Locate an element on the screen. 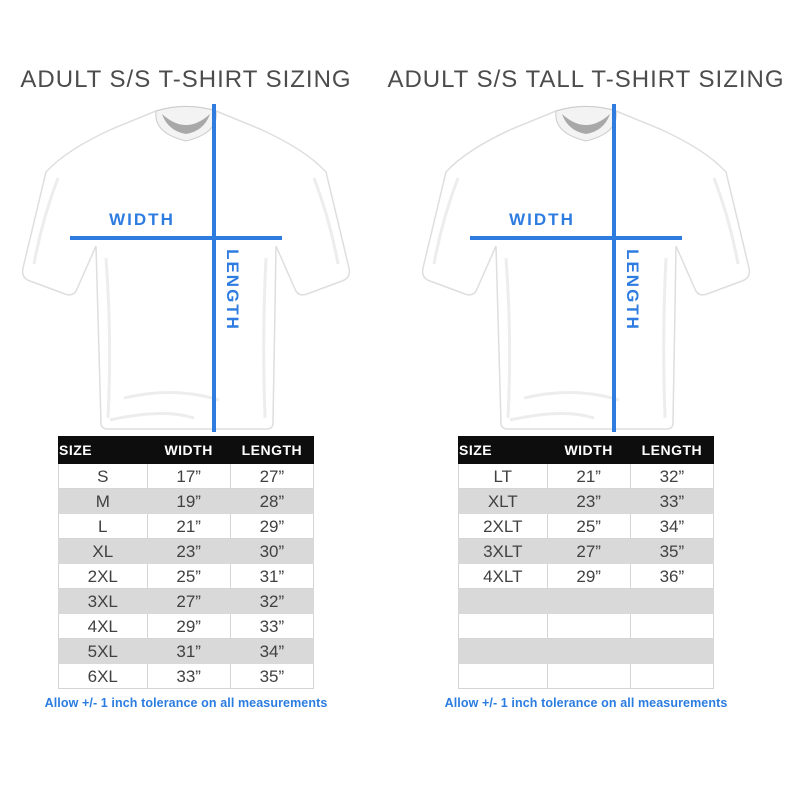  size-table-tall: SIZE WIDTH LENGTH LT 21” 32” XLT 23” 33” is located at coordinates (586, 562).